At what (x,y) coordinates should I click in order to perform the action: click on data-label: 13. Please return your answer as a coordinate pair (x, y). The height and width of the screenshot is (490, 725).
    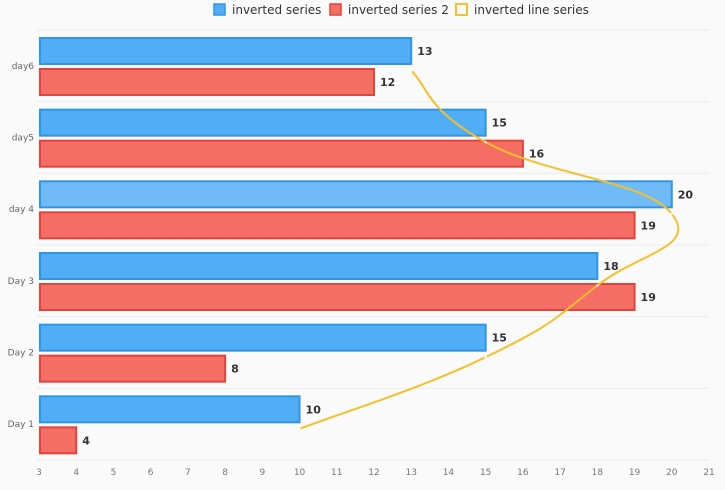
    Looking at the image, I should click on (424, 51).